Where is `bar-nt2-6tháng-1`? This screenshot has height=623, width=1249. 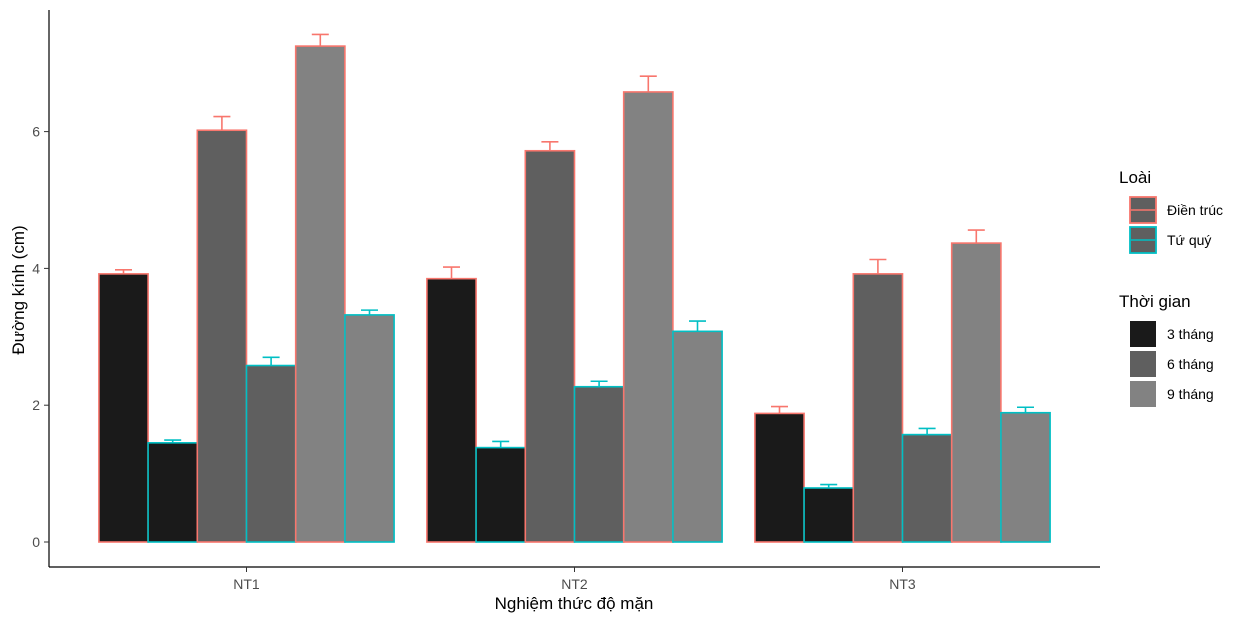
bar-nt2-6tháng-1 is located at coordinates (599, 464).